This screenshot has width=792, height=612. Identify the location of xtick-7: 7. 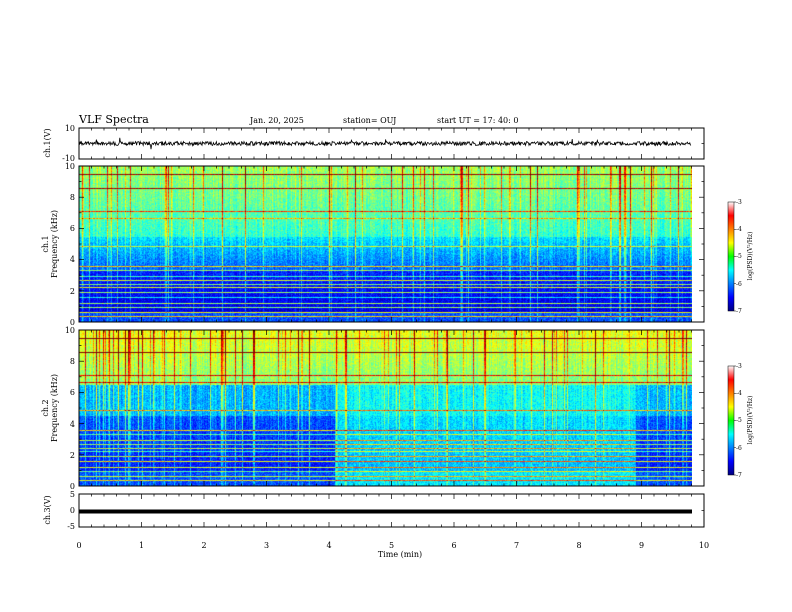
(516, 545).